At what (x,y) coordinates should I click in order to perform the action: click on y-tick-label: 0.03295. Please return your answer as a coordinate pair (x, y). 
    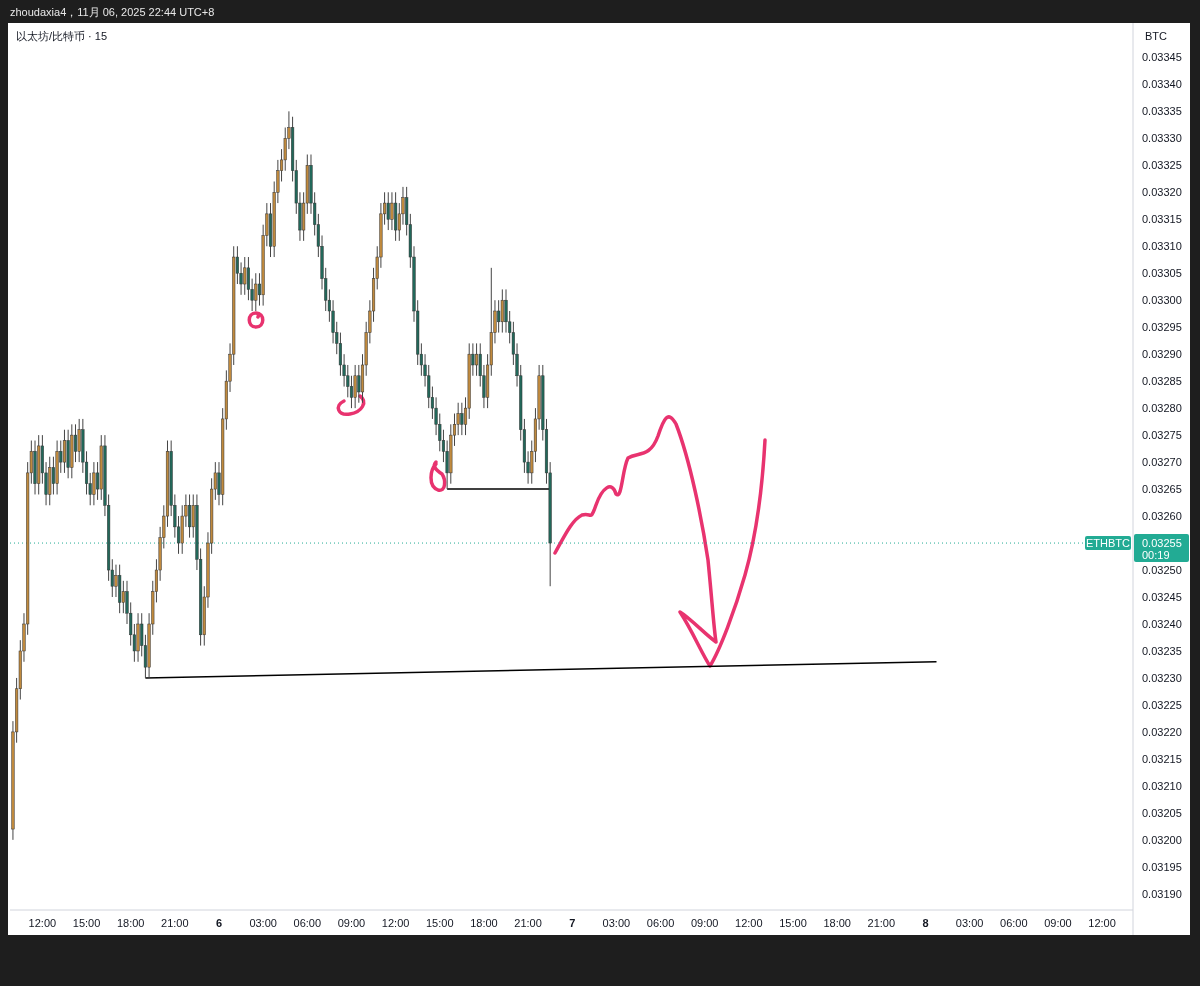
    Looking at the image, I should click on (1162, 327).